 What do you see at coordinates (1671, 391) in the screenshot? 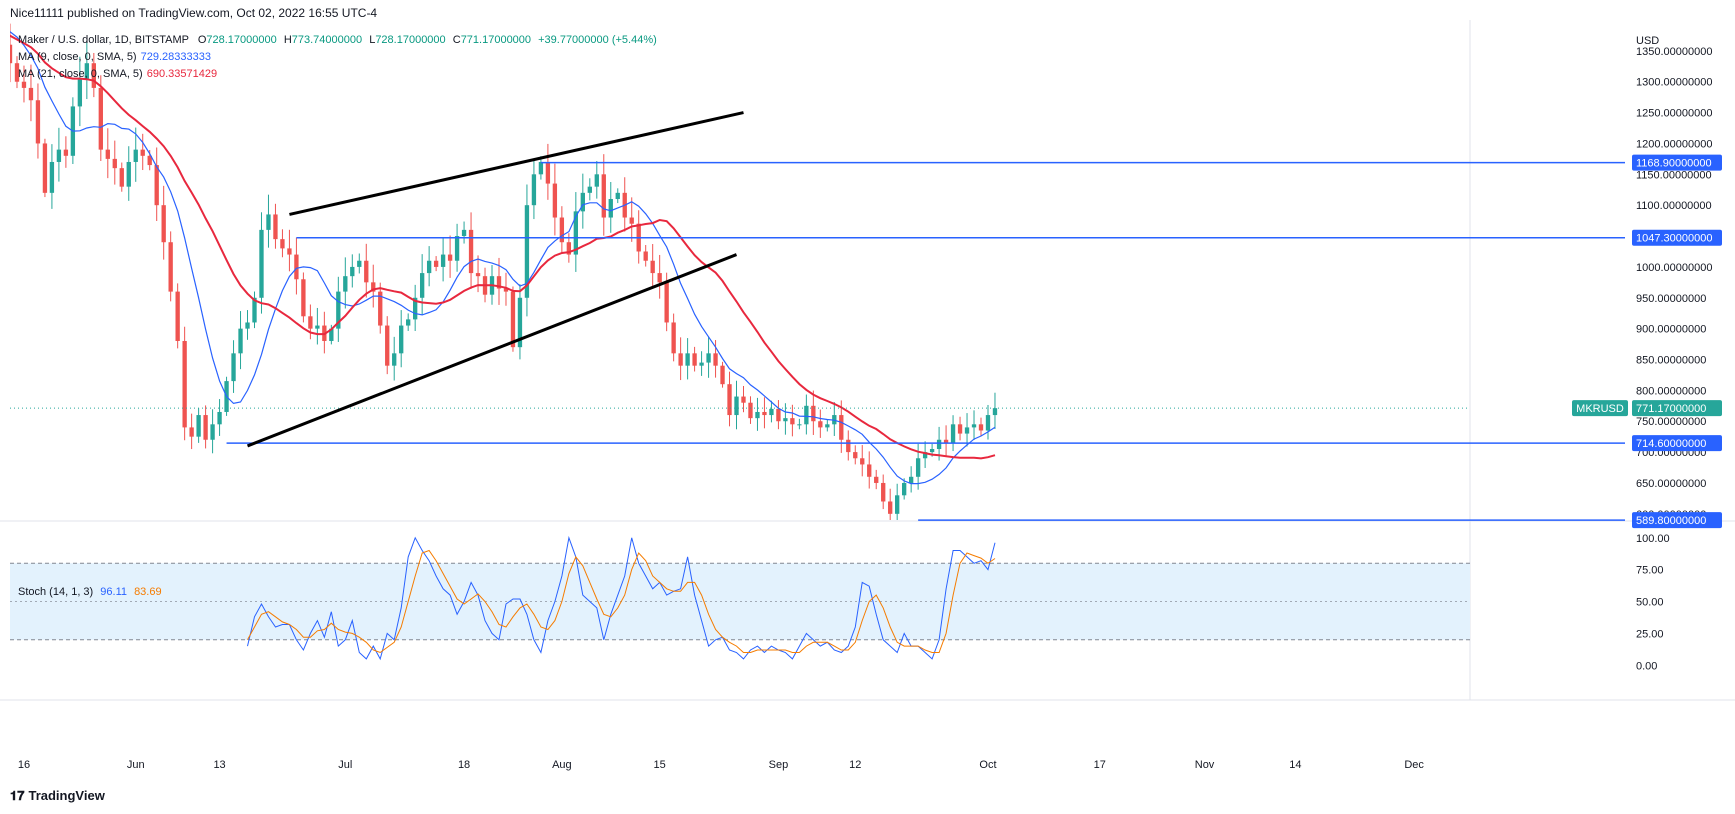
I see `price-tick-label: 800.00000000` at bounding box center [1671, 391].